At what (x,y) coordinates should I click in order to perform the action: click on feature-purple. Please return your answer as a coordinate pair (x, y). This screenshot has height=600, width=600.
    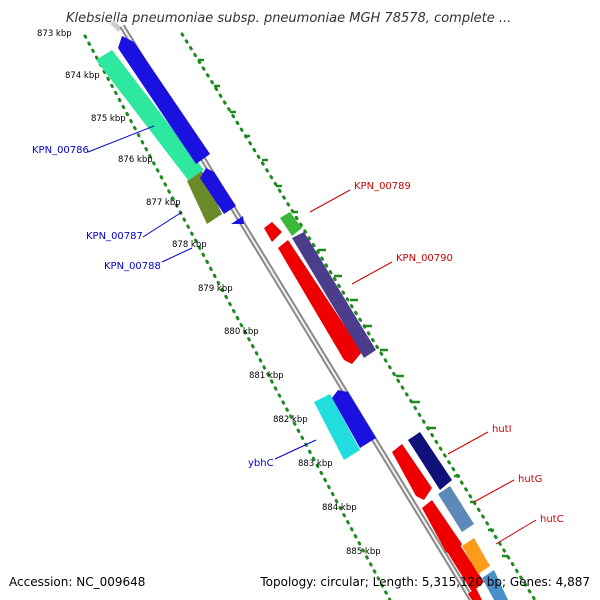
    Looking at the image, I should click on (334, 295).